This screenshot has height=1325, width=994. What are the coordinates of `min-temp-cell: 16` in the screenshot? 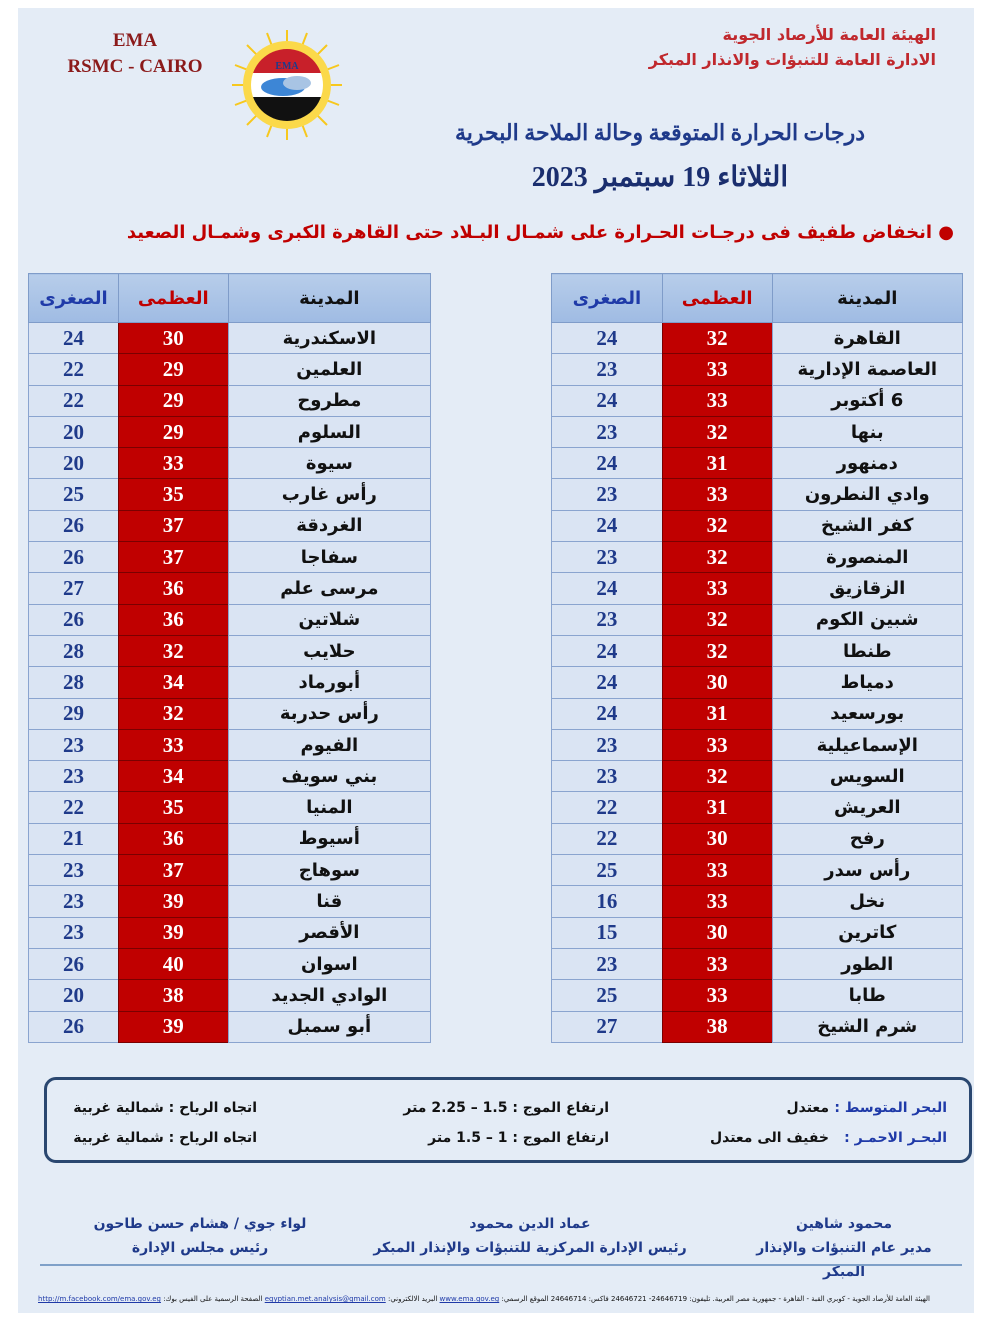 It's located at (607, 901).